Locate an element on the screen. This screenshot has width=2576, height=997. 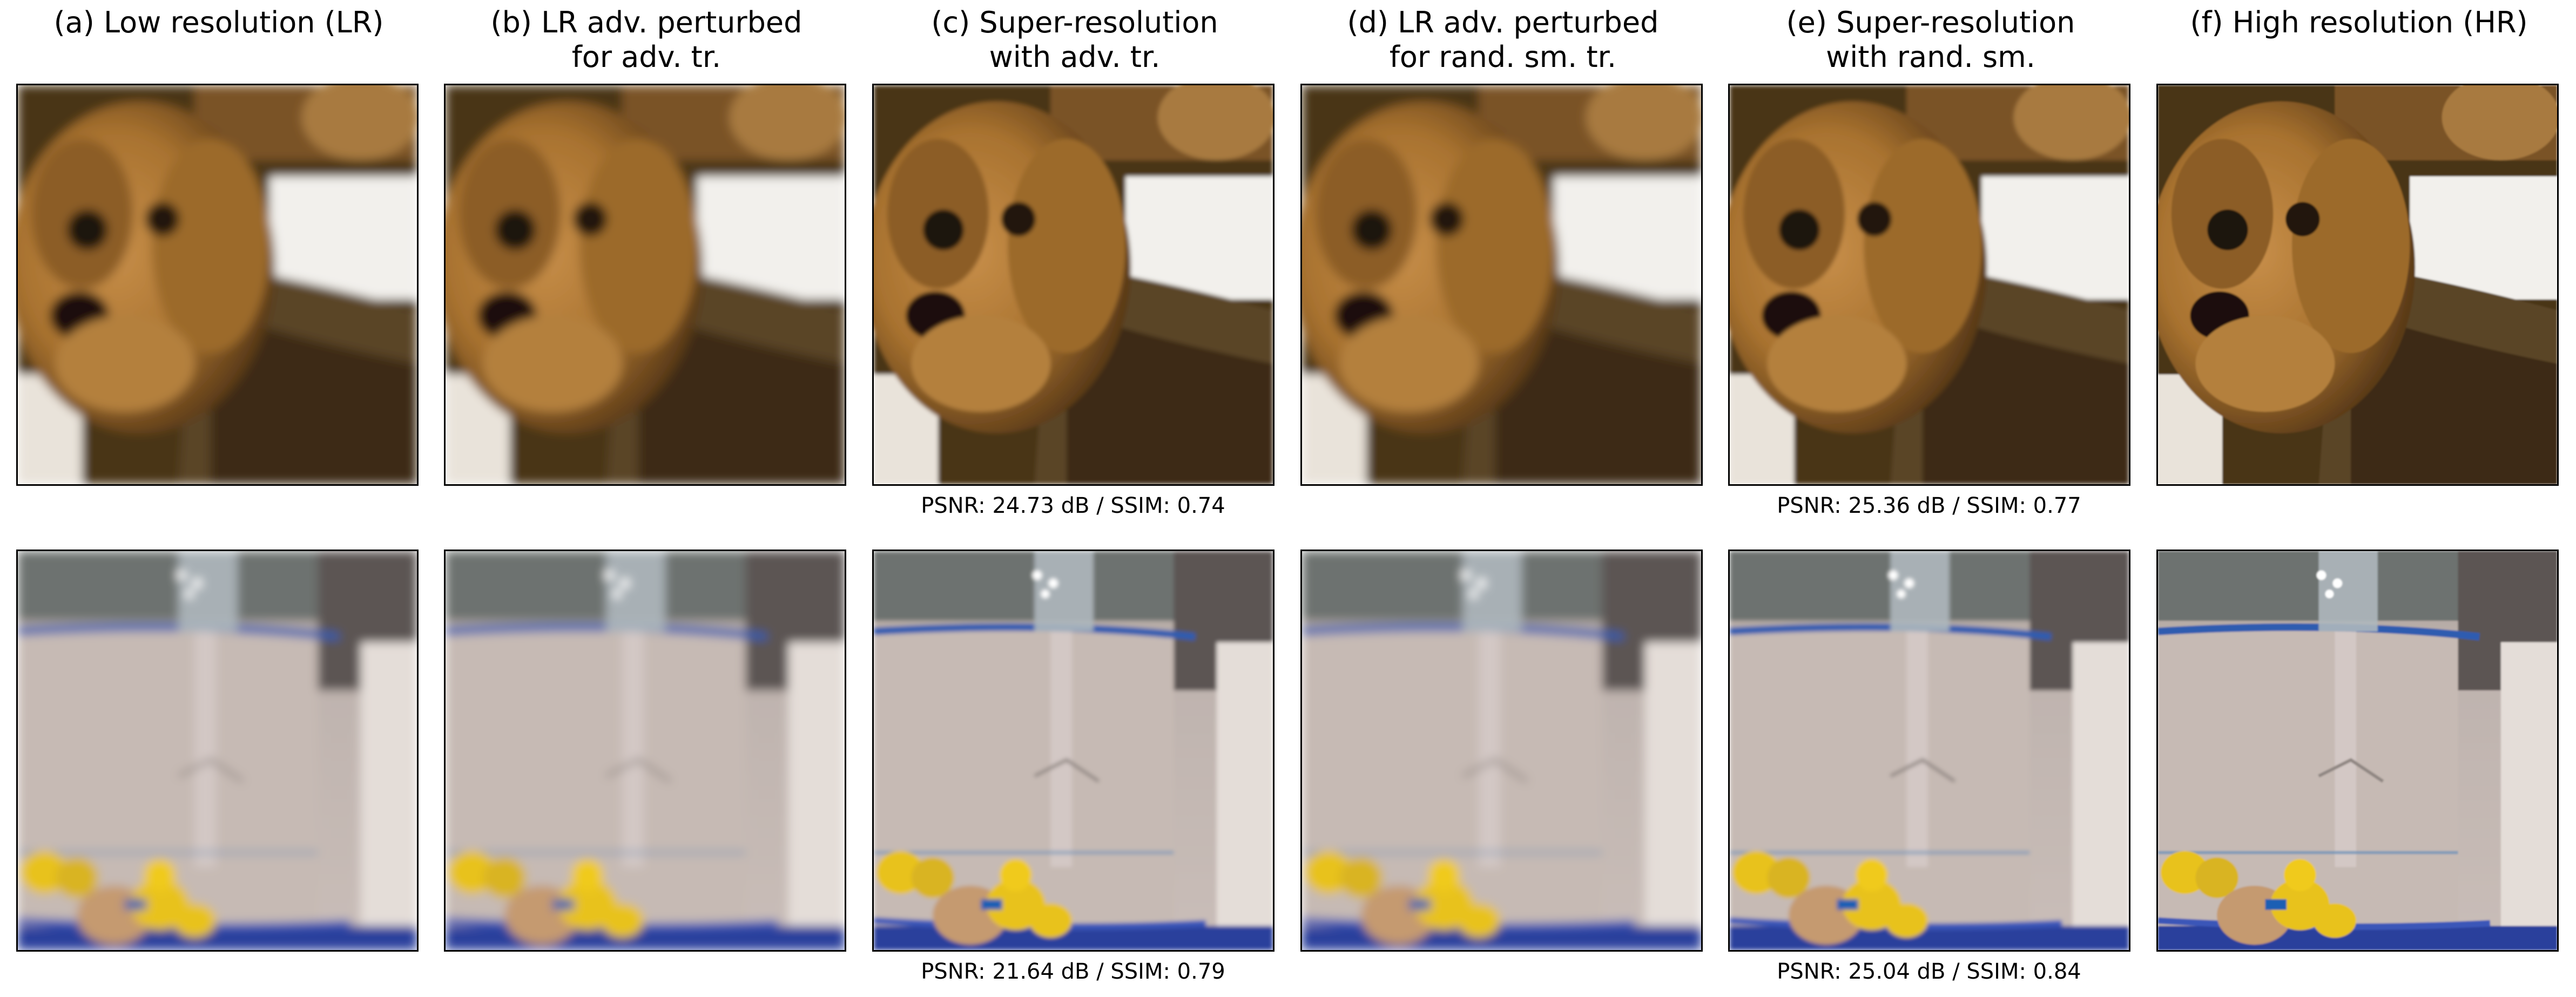
panel-dog-sr-rand-sm is located at coordinates (1929, 285).